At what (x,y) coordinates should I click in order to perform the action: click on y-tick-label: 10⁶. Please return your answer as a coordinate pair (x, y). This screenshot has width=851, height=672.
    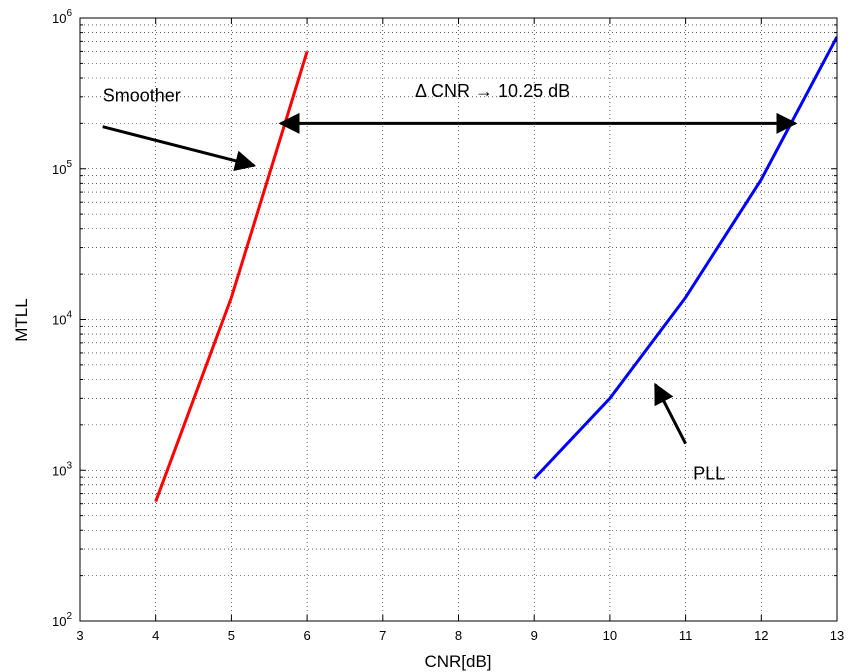
    Looking at the image, I should click on (62, 17).